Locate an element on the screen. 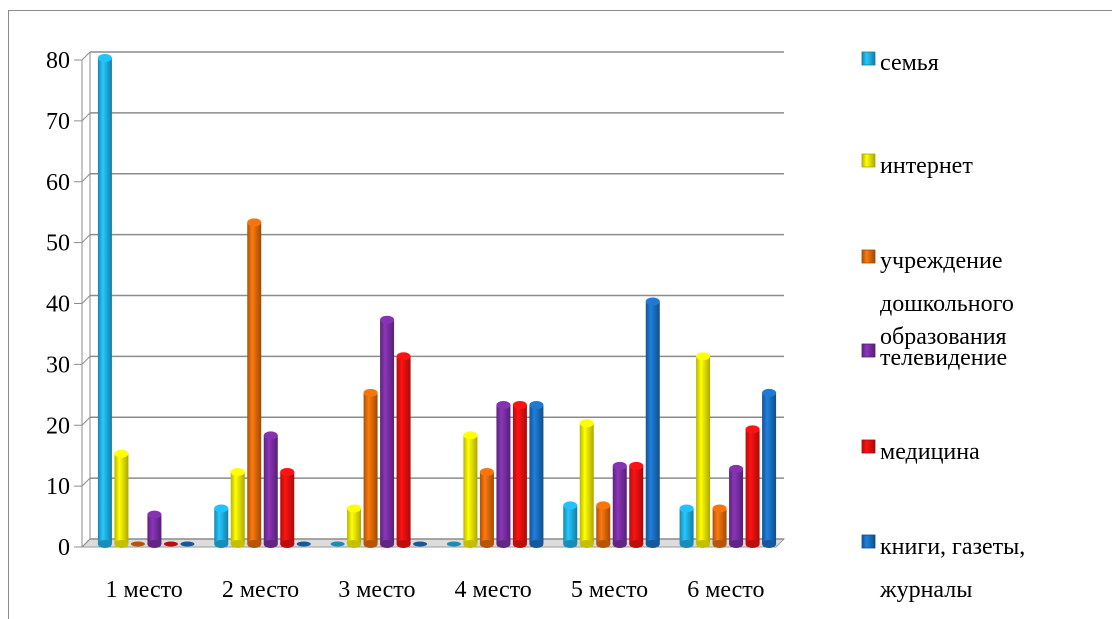 The width and height of the screenshot is (1116, 619). bar-семья-2-место is located at coordinates (221, 526).